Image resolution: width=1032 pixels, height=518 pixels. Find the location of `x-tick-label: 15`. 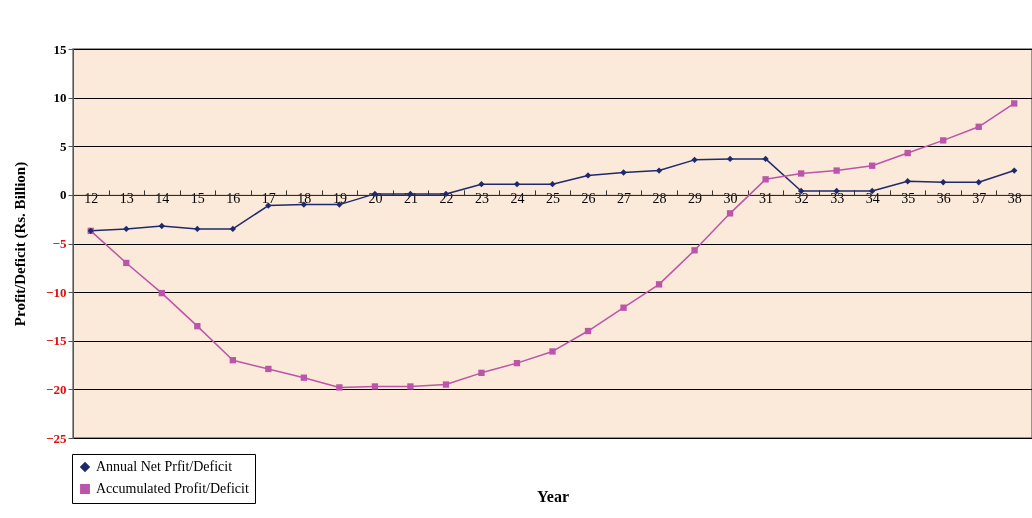

x-tick-label: 15 is located at coordinates (197, 199).